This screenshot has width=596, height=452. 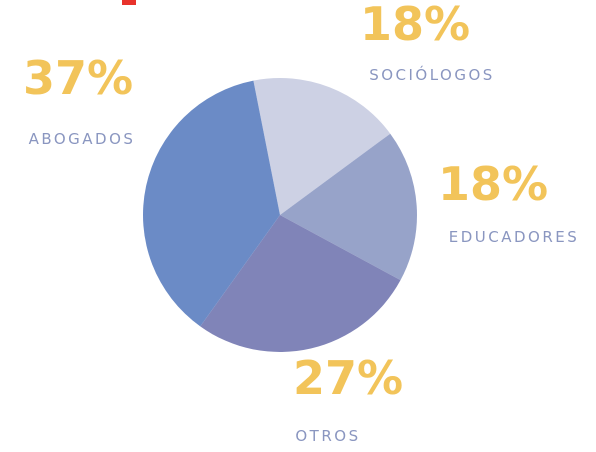 What do you see at coordinates (78, 78) in the screenshot?
I see `value-label: 37%` at bounding box center [78, 78].